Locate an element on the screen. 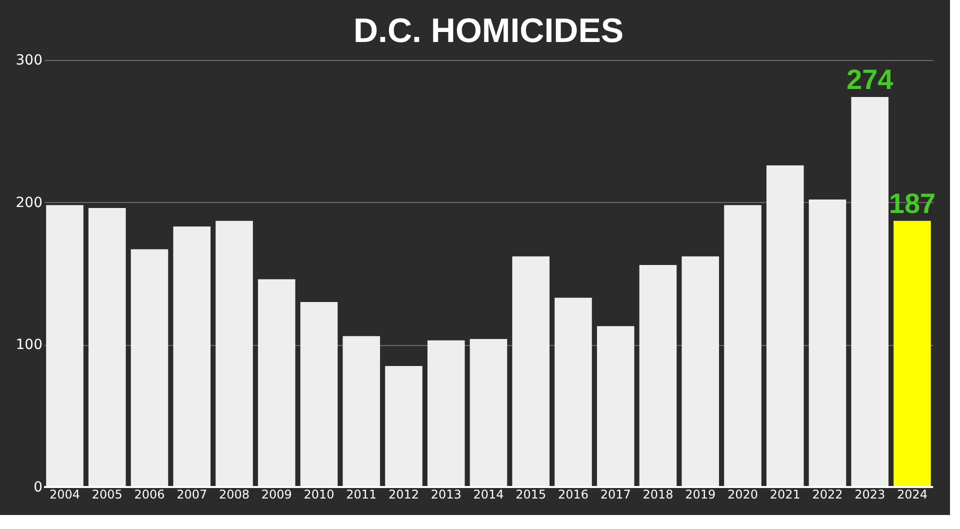 Image resolution: width=960 pixels, height=529 pixels. x-tick-label: 2017 is located at coordinates (615, 495).